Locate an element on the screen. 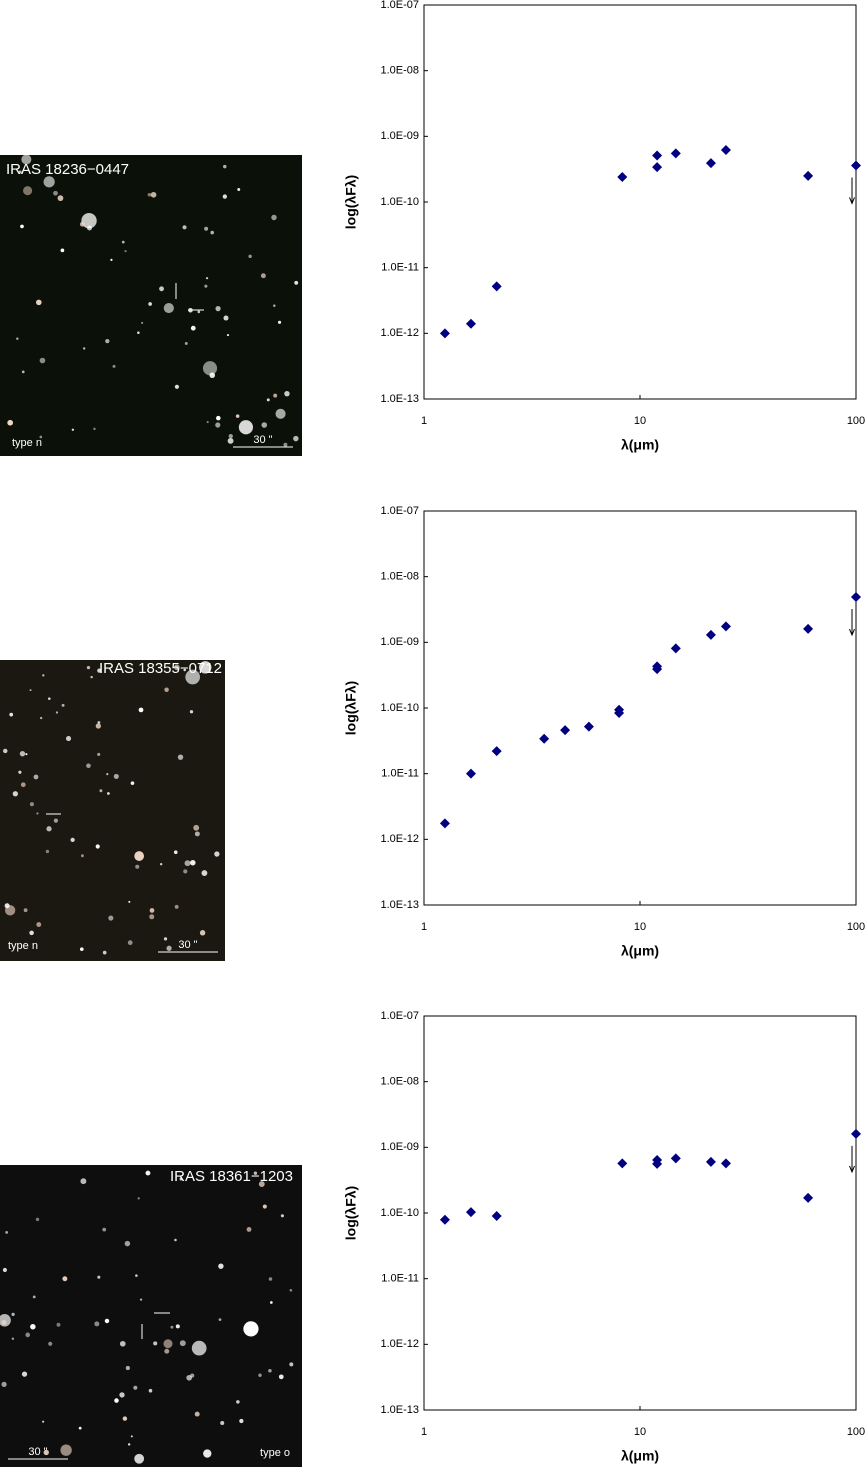 This screenshot has width=867, height=1467. image-title: IRAS 18355−0712 is located at coordinates (160, 668).